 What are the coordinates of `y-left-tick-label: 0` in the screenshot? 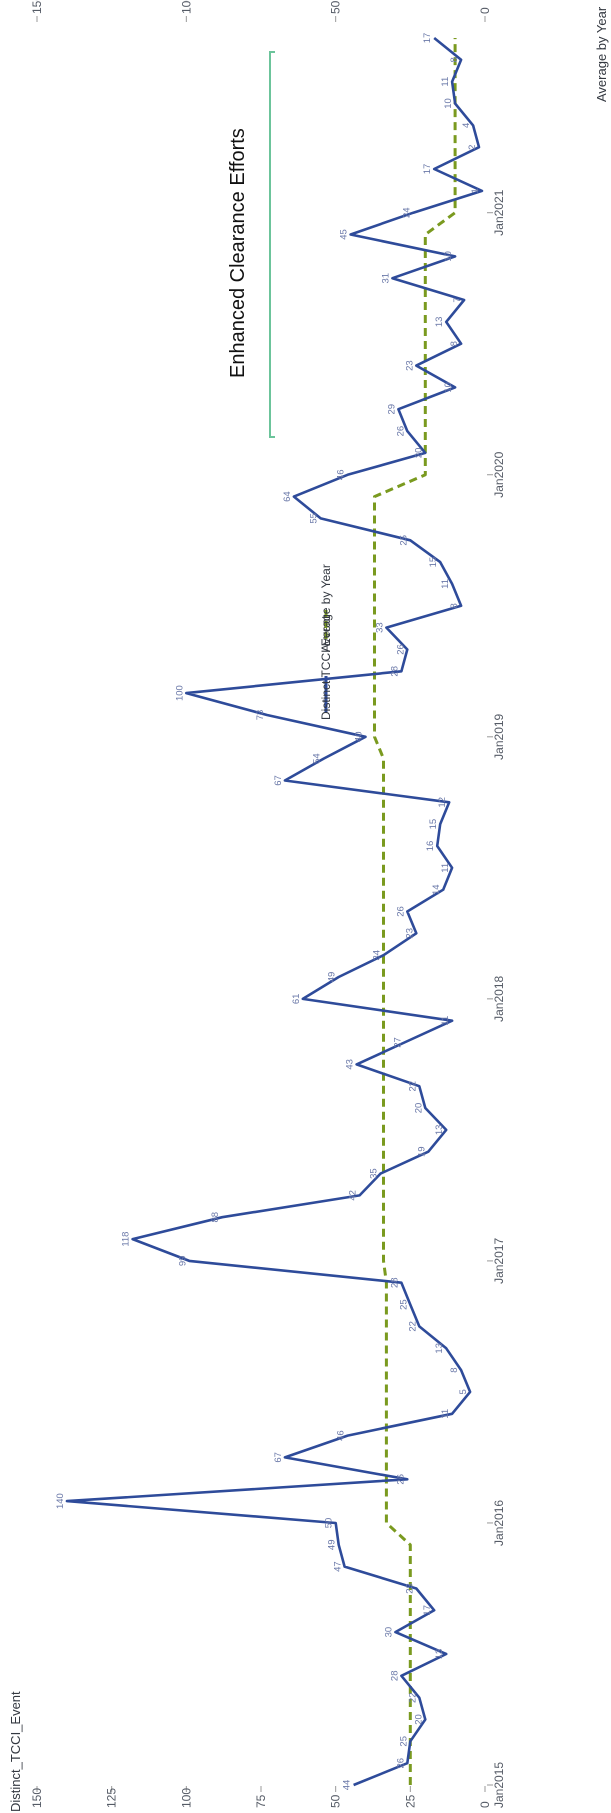 It's located at (485, 1804).